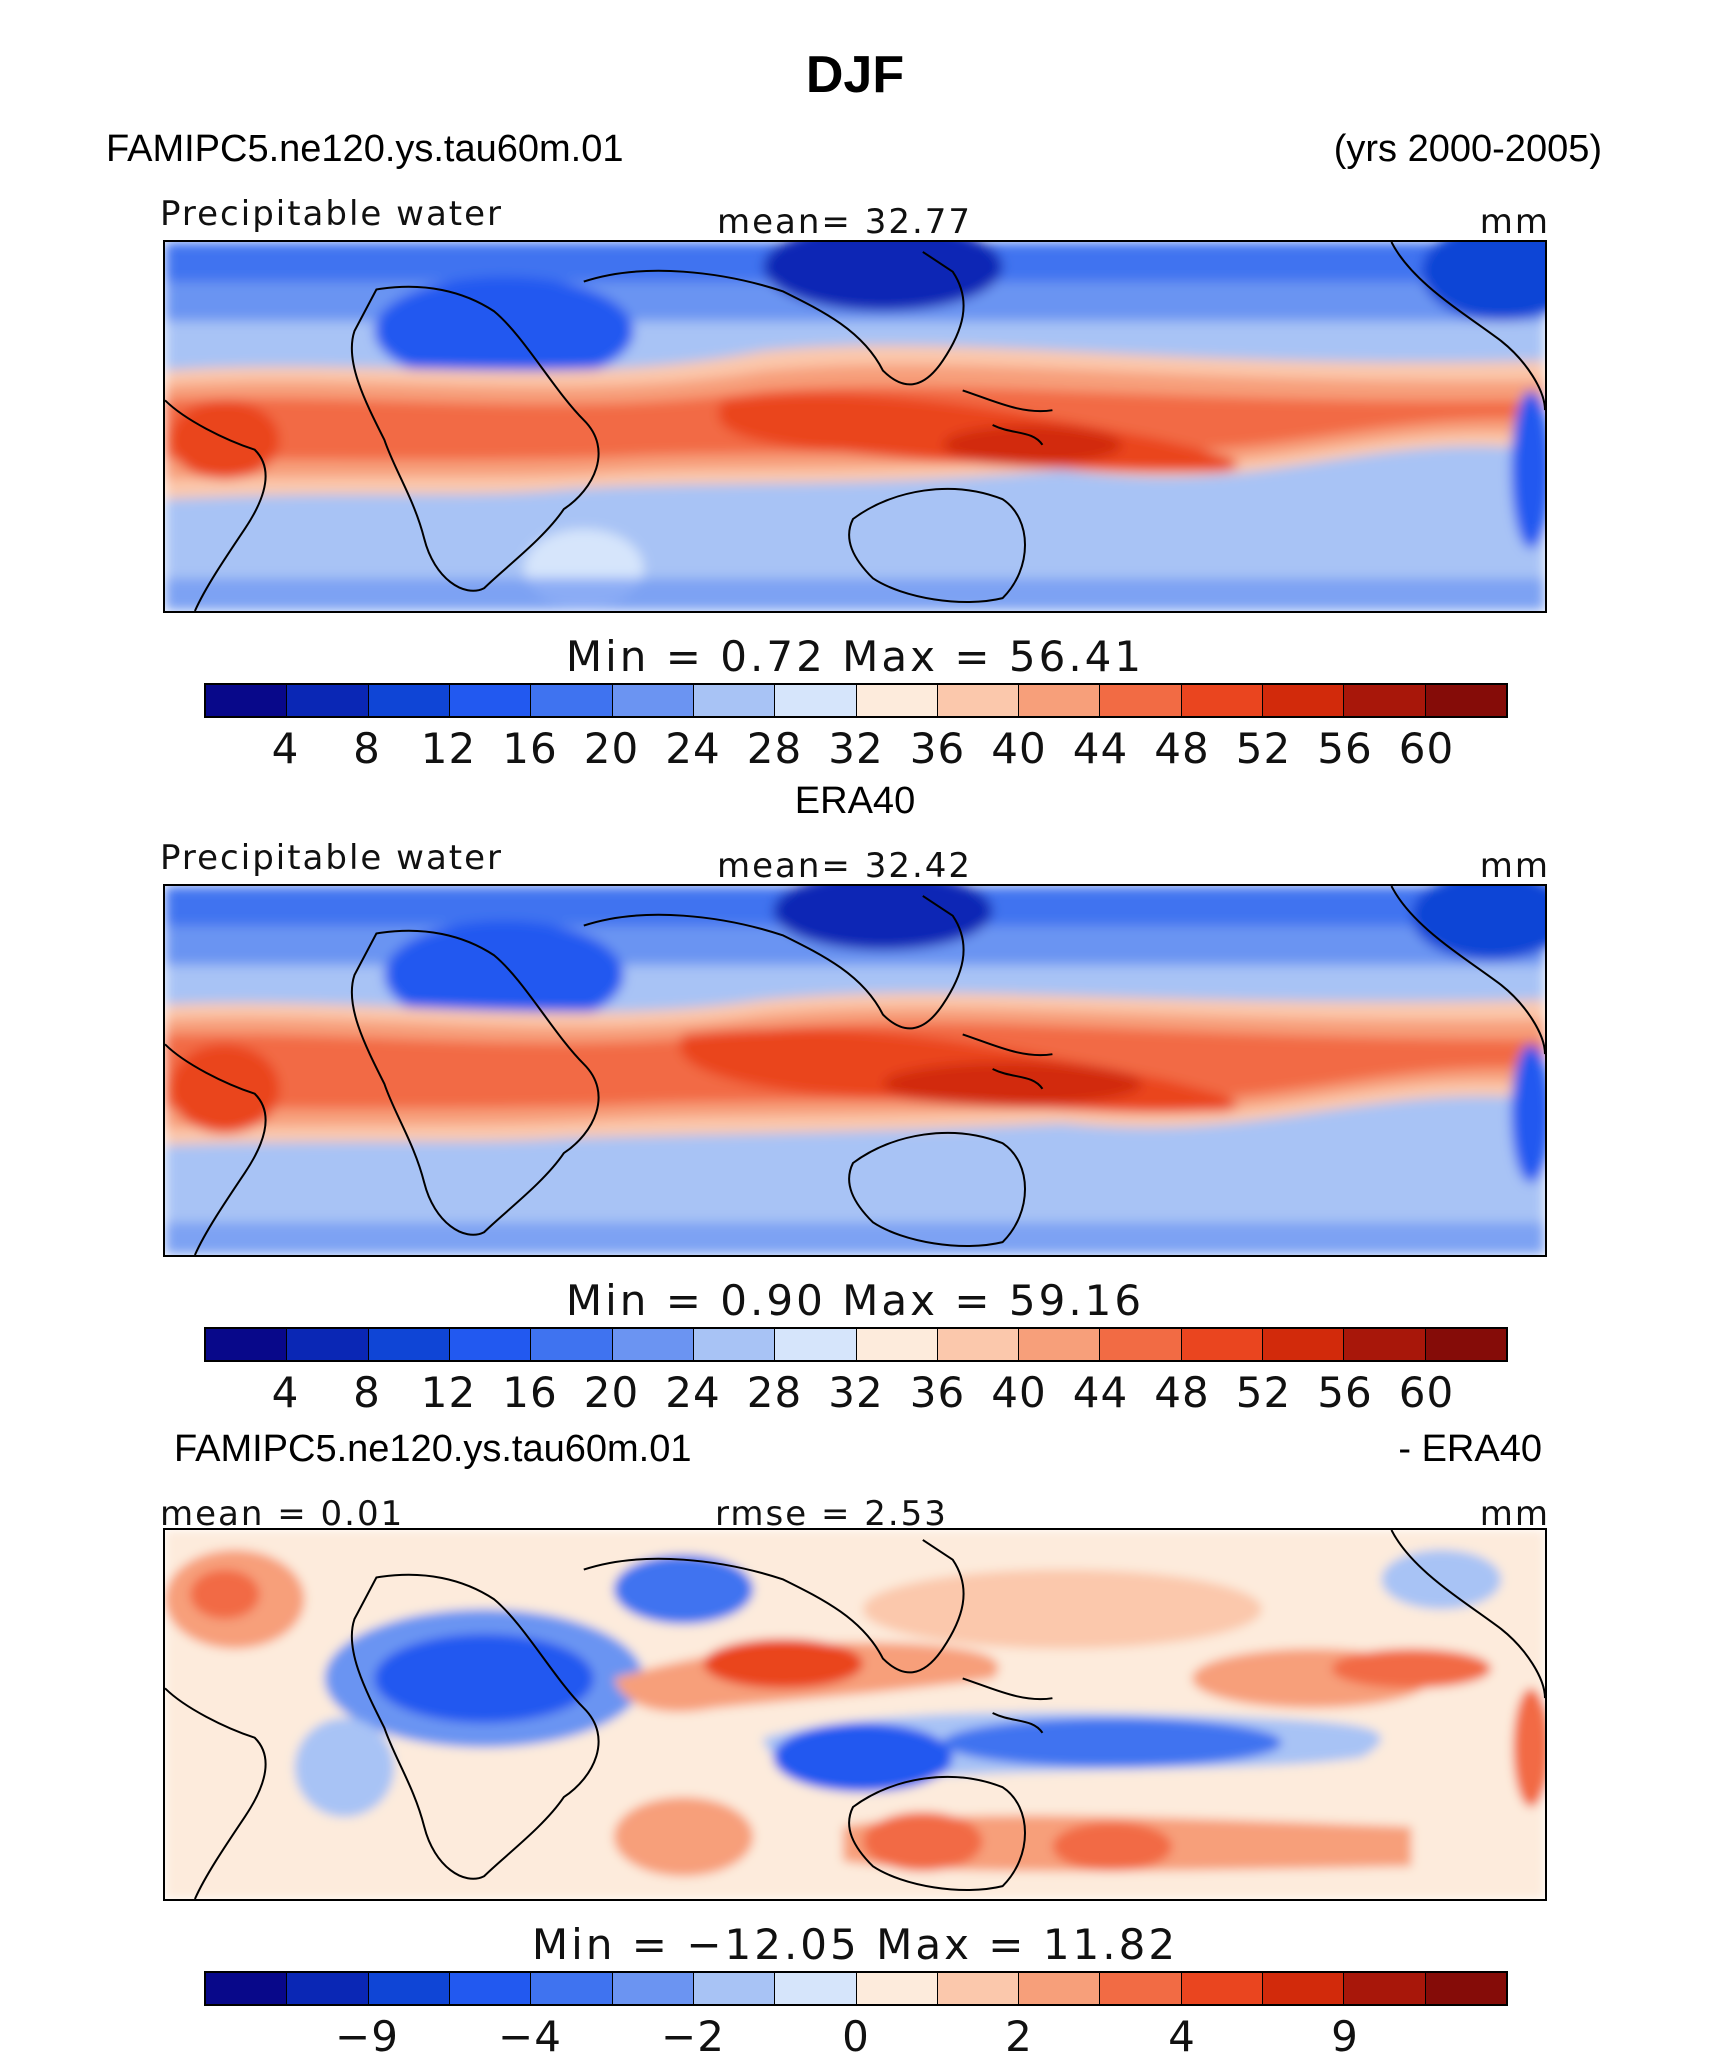  What do you see at coordinates (855, 75) in the screenshot?
I see `figure-title: DJF` at bounding box center [855, 75].